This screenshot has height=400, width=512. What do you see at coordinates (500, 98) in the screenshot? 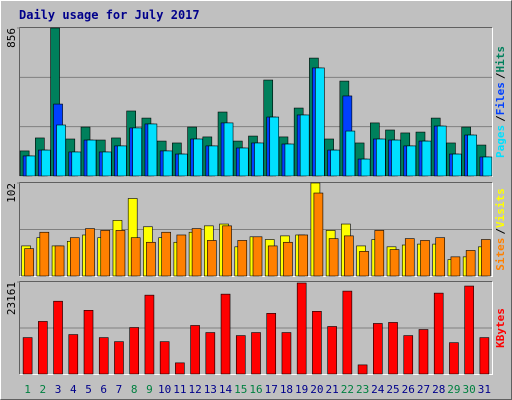
I see `legend-entry: Files` at bounding box center [500, 98].